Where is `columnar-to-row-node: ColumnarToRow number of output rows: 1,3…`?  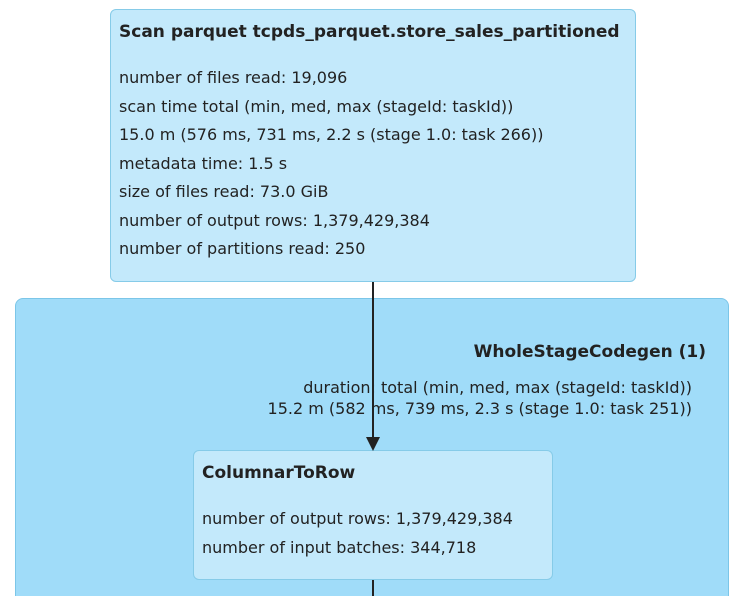
columnar-to-row-node: ColumnarToRow number of output rows: 1,3… is located at coordinates (373, 515).